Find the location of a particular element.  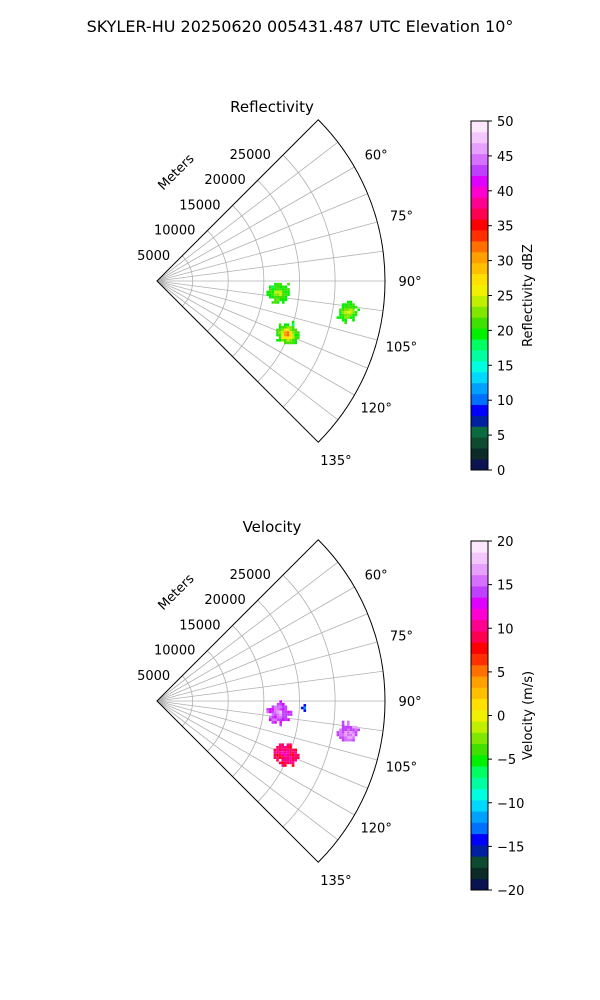

radial-tick-label: 10000 is located at coordinates (174, 231).